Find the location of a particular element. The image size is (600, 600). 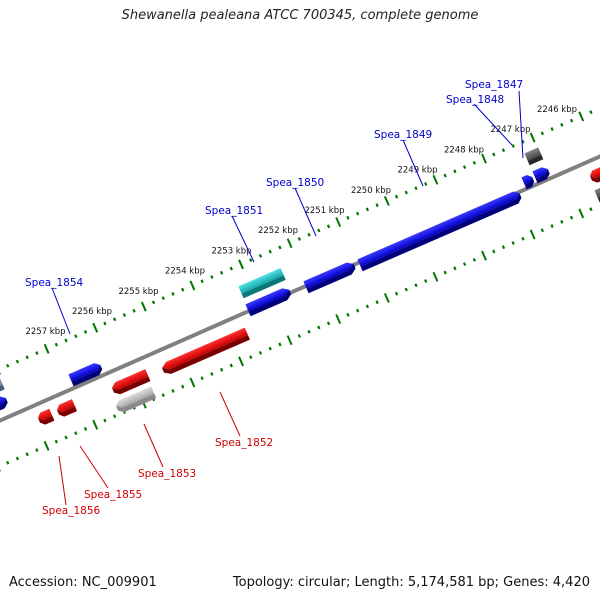

accession-text: Accession: NC_009901 is located at coordinates (83, 582).